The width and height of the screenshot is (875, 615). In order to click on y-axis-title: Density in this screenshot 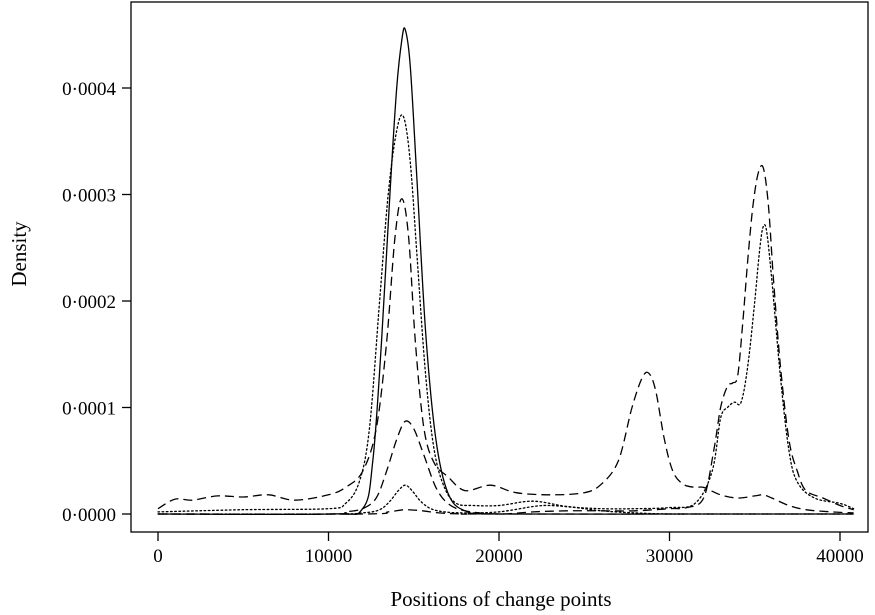, I will do `click(19, 254)`.